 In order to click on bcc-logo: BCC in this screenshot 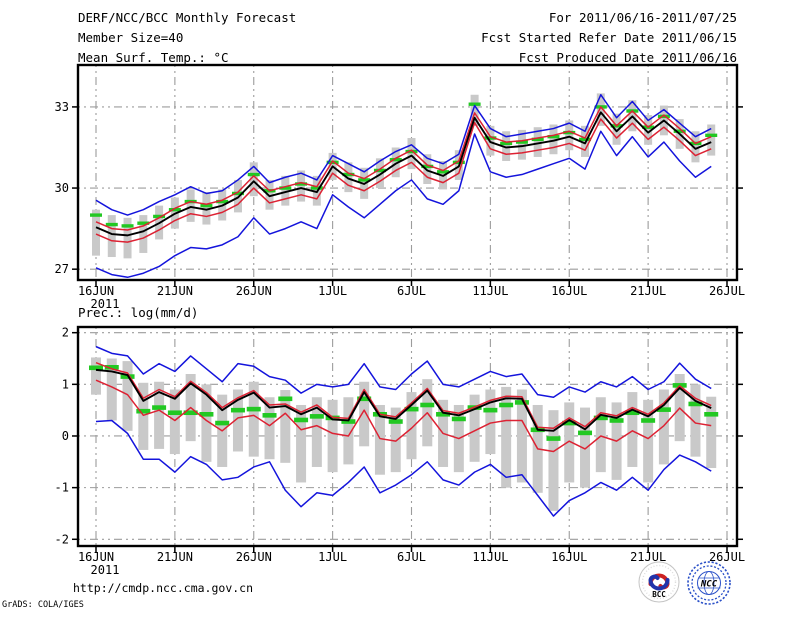, I will do `click(659, 582)`.